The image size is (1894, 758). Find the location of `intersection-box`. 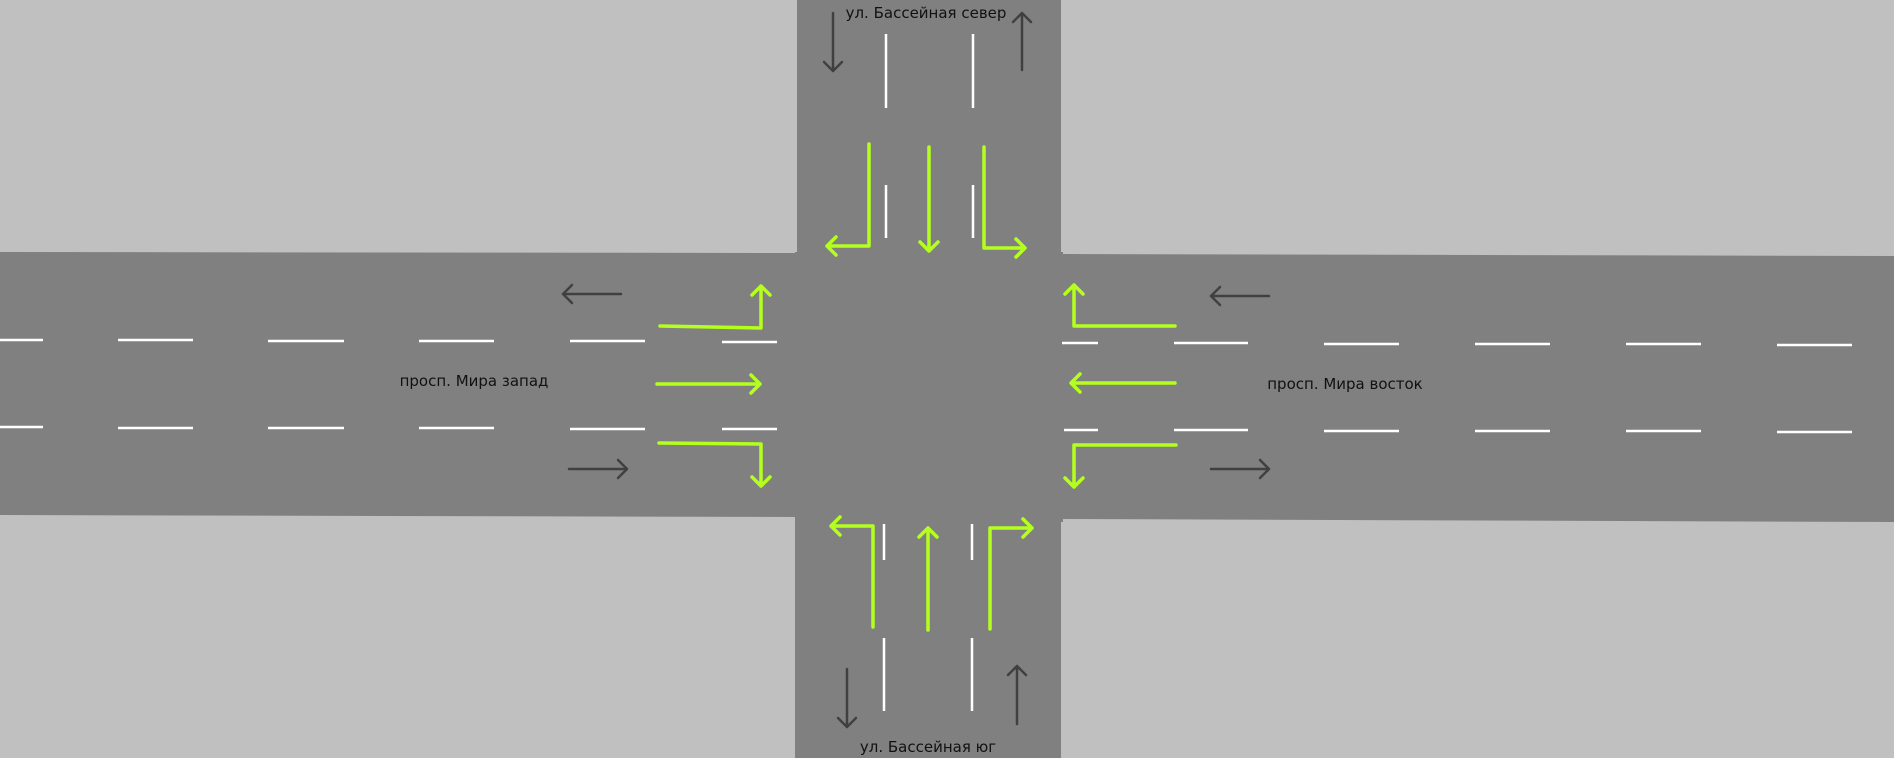

intersection-box is located at coordinates (929, 387).